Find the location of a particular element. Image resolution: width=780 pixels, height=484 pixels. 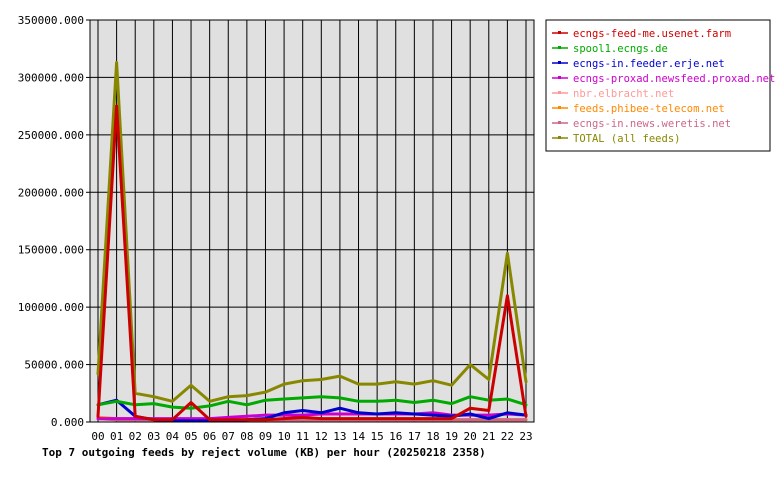

y-tick-label: 350000.000 is located at coordinates (51, 20).